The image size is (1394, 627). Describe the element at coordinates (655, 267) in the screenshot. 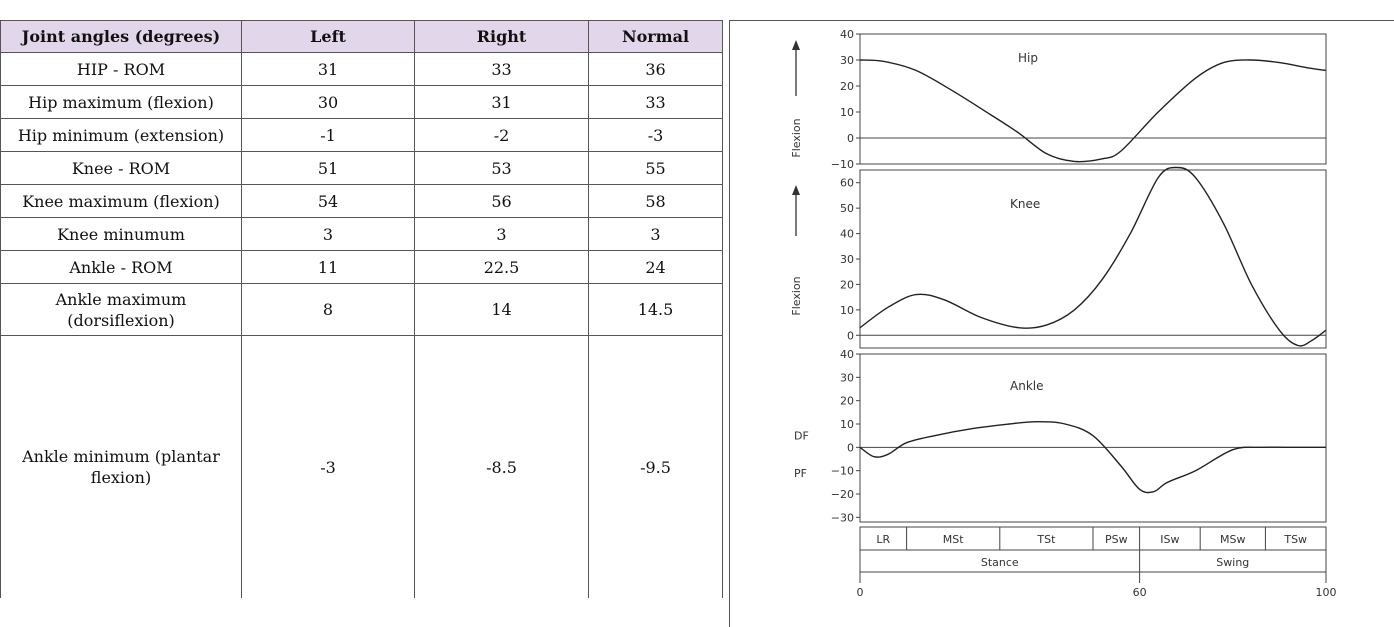

I see `cell-normal: 24` at that location.